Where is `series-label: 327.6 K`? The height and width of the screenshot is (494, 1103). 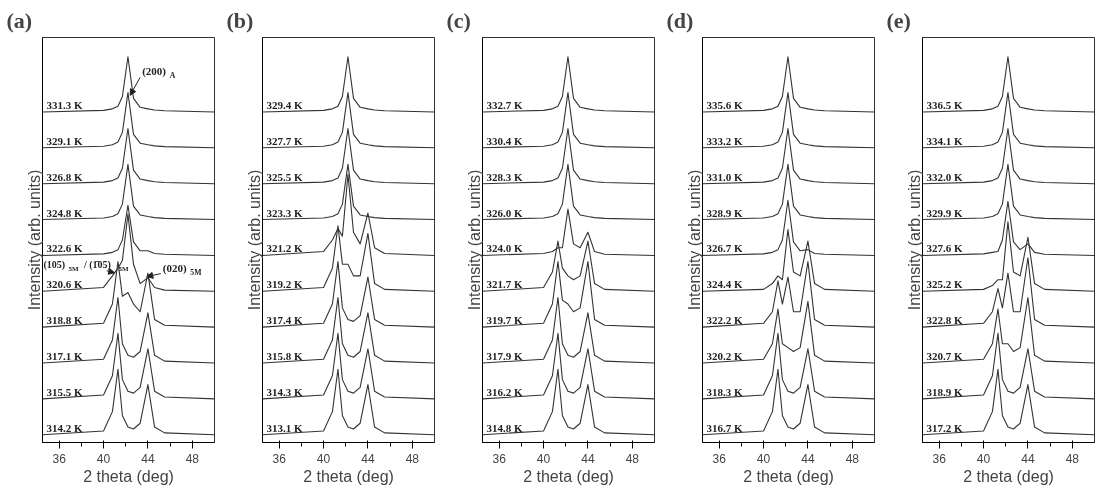
series-label: 327.6 K is located at coordinates (944, 248).